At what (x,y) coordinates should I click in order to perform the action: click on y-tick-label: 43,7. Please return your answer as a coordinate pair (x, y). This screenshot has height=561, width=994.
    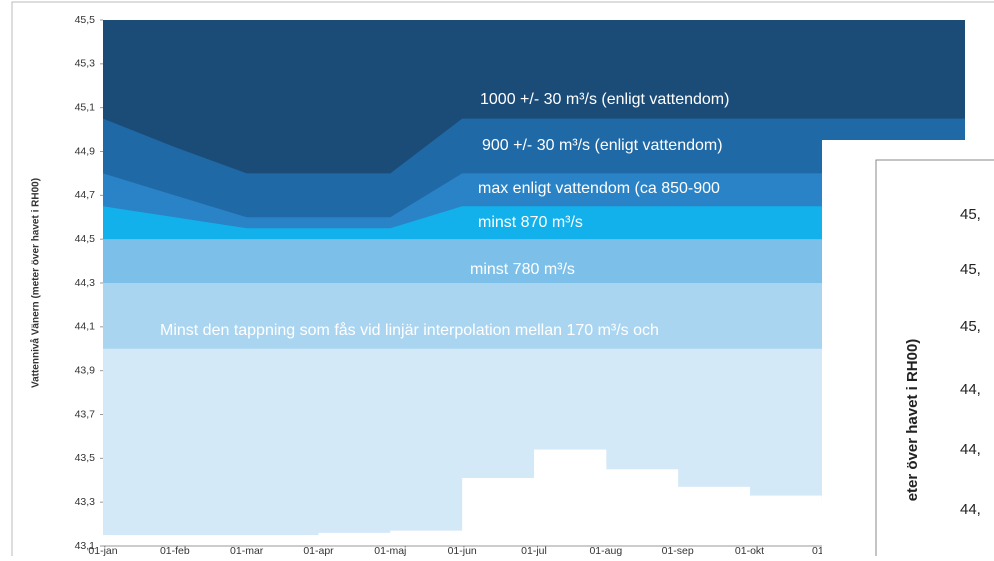
    Looking at the image, I should click on (85, 414).